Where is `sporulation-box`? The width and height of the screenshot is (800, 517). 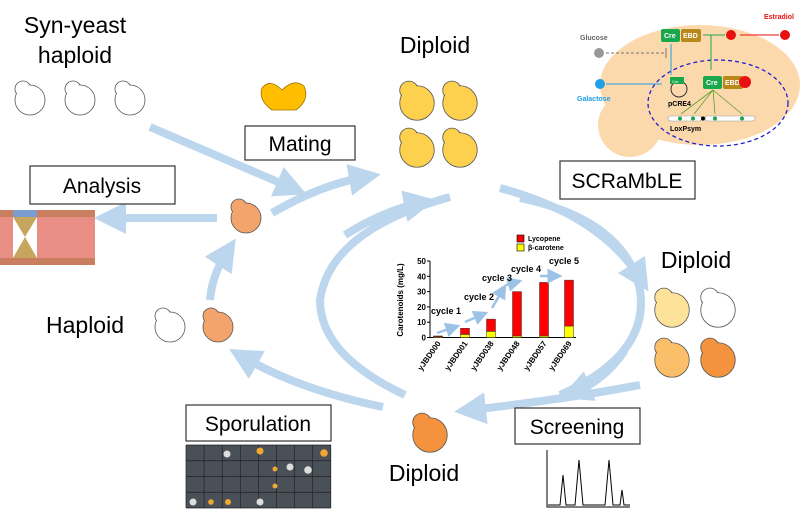
sporulation-box is located at coordinates (258, 423).